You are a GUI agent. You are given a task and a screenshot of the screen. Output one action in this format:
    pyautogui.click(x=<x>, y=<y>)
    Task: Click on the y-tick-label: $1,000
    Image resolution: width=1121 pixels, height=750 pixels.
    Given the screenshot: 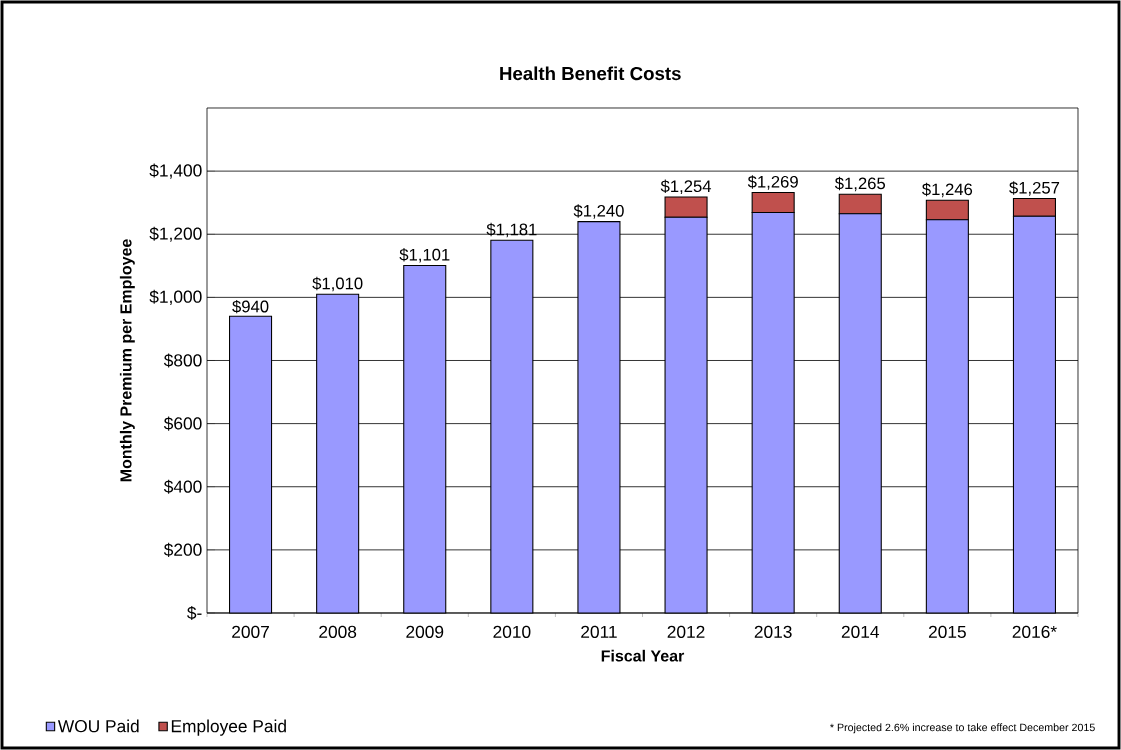 What is the action you would take?
    pyautogui.click(x=175, y=297)
    